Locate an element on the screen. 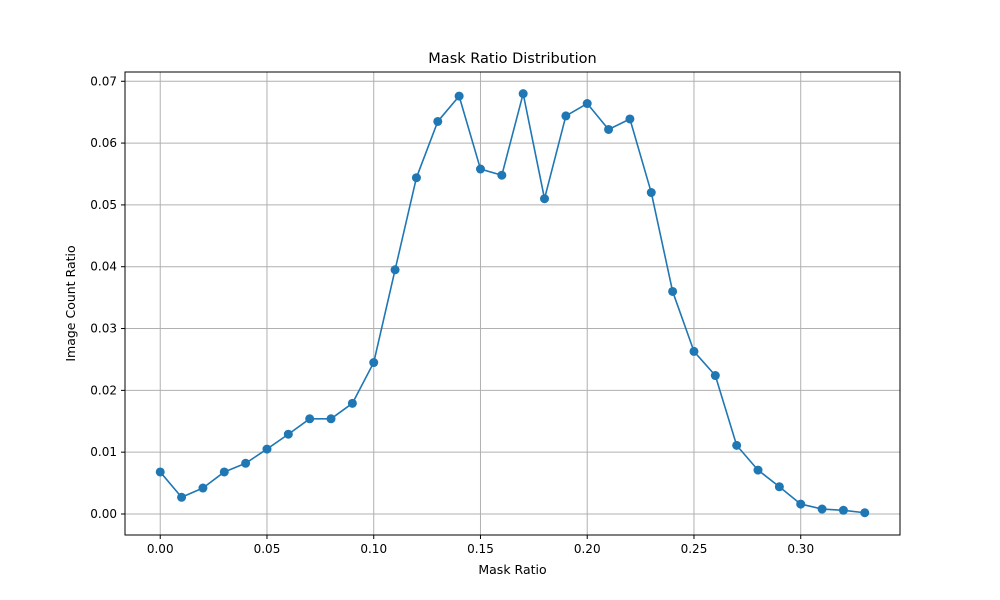 The height and width of the screenshot is (600, 1000). x-axis-ticks: 0.00 0.05 0.10 0.15 0.20 0.25 0.30 is located at coordinates (480, 545).